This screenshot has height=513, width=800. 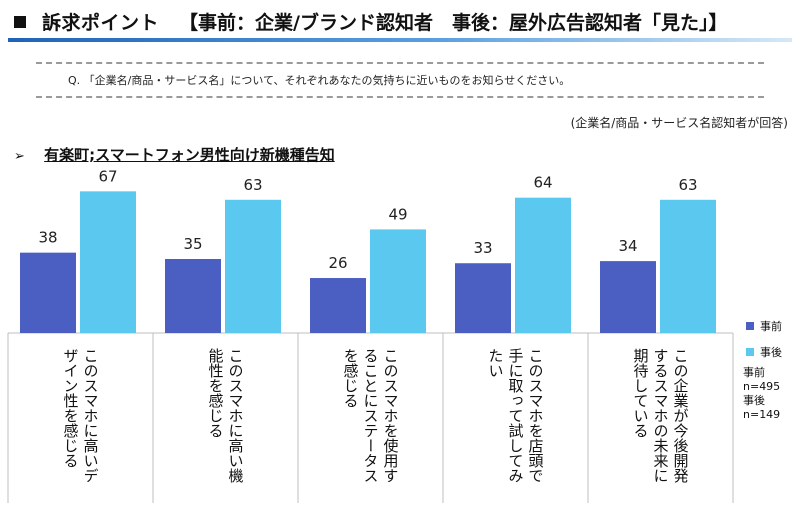 I want to click on category-label: 期待している, so click(x=641, y=393).